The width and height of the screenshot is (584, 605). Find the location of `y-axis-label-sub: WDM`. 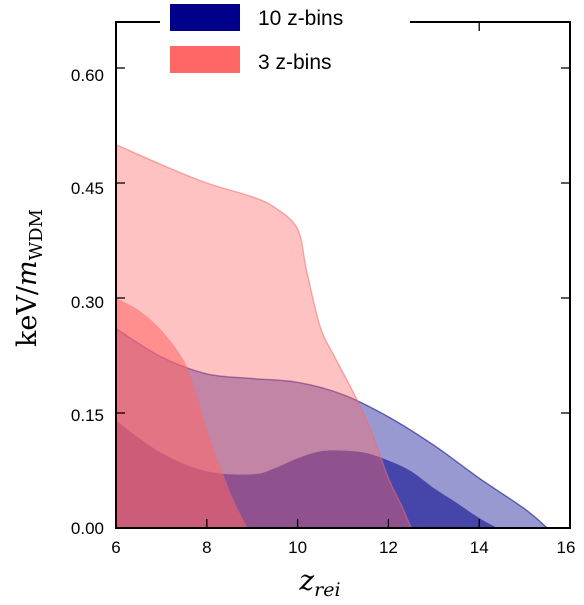

y-axis-label-sub: WDM is located at coordinates (36, 234).